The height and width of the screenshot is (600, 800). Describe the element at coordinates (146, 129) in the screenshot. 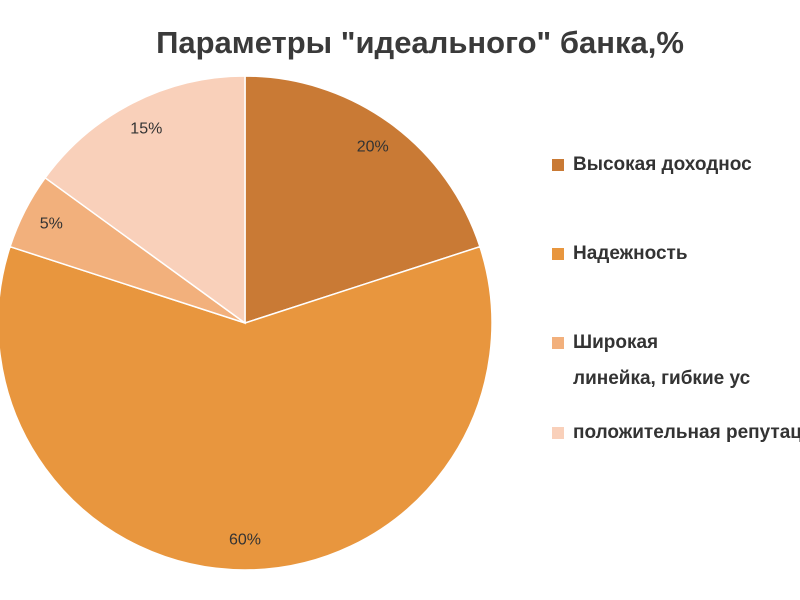

I see `slice-label: 15%` at that location.